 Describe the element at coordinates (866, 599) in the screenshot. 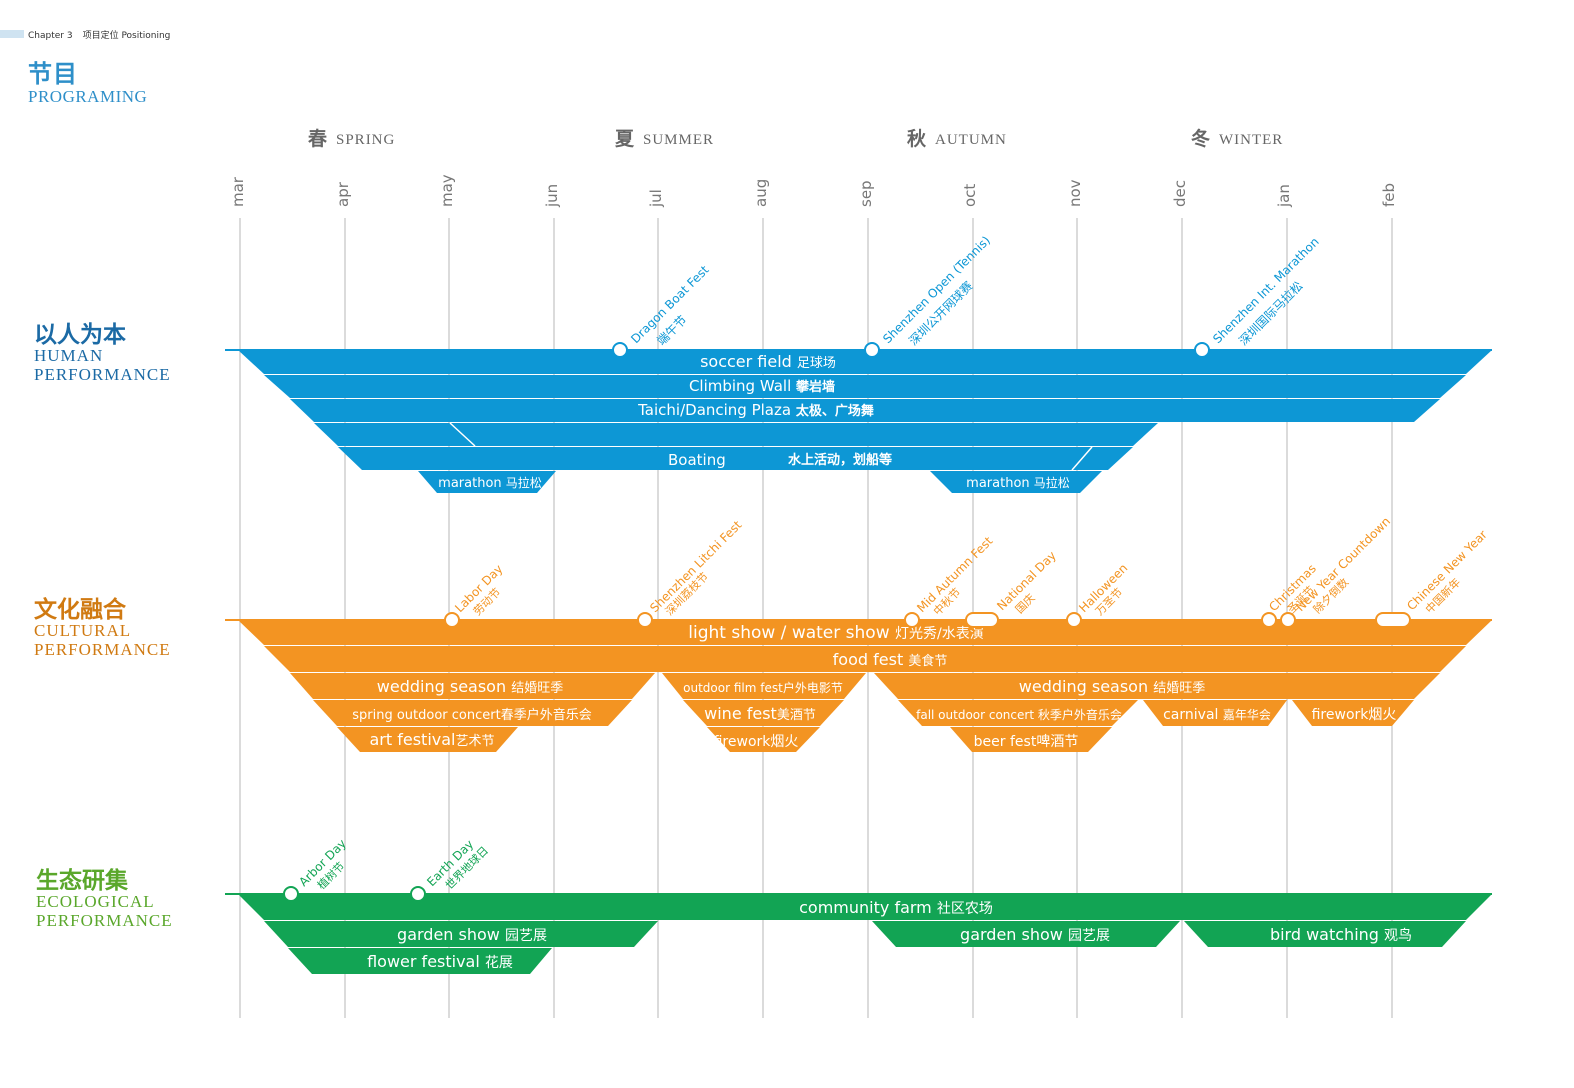

I see `month-sep: sep` at that location.